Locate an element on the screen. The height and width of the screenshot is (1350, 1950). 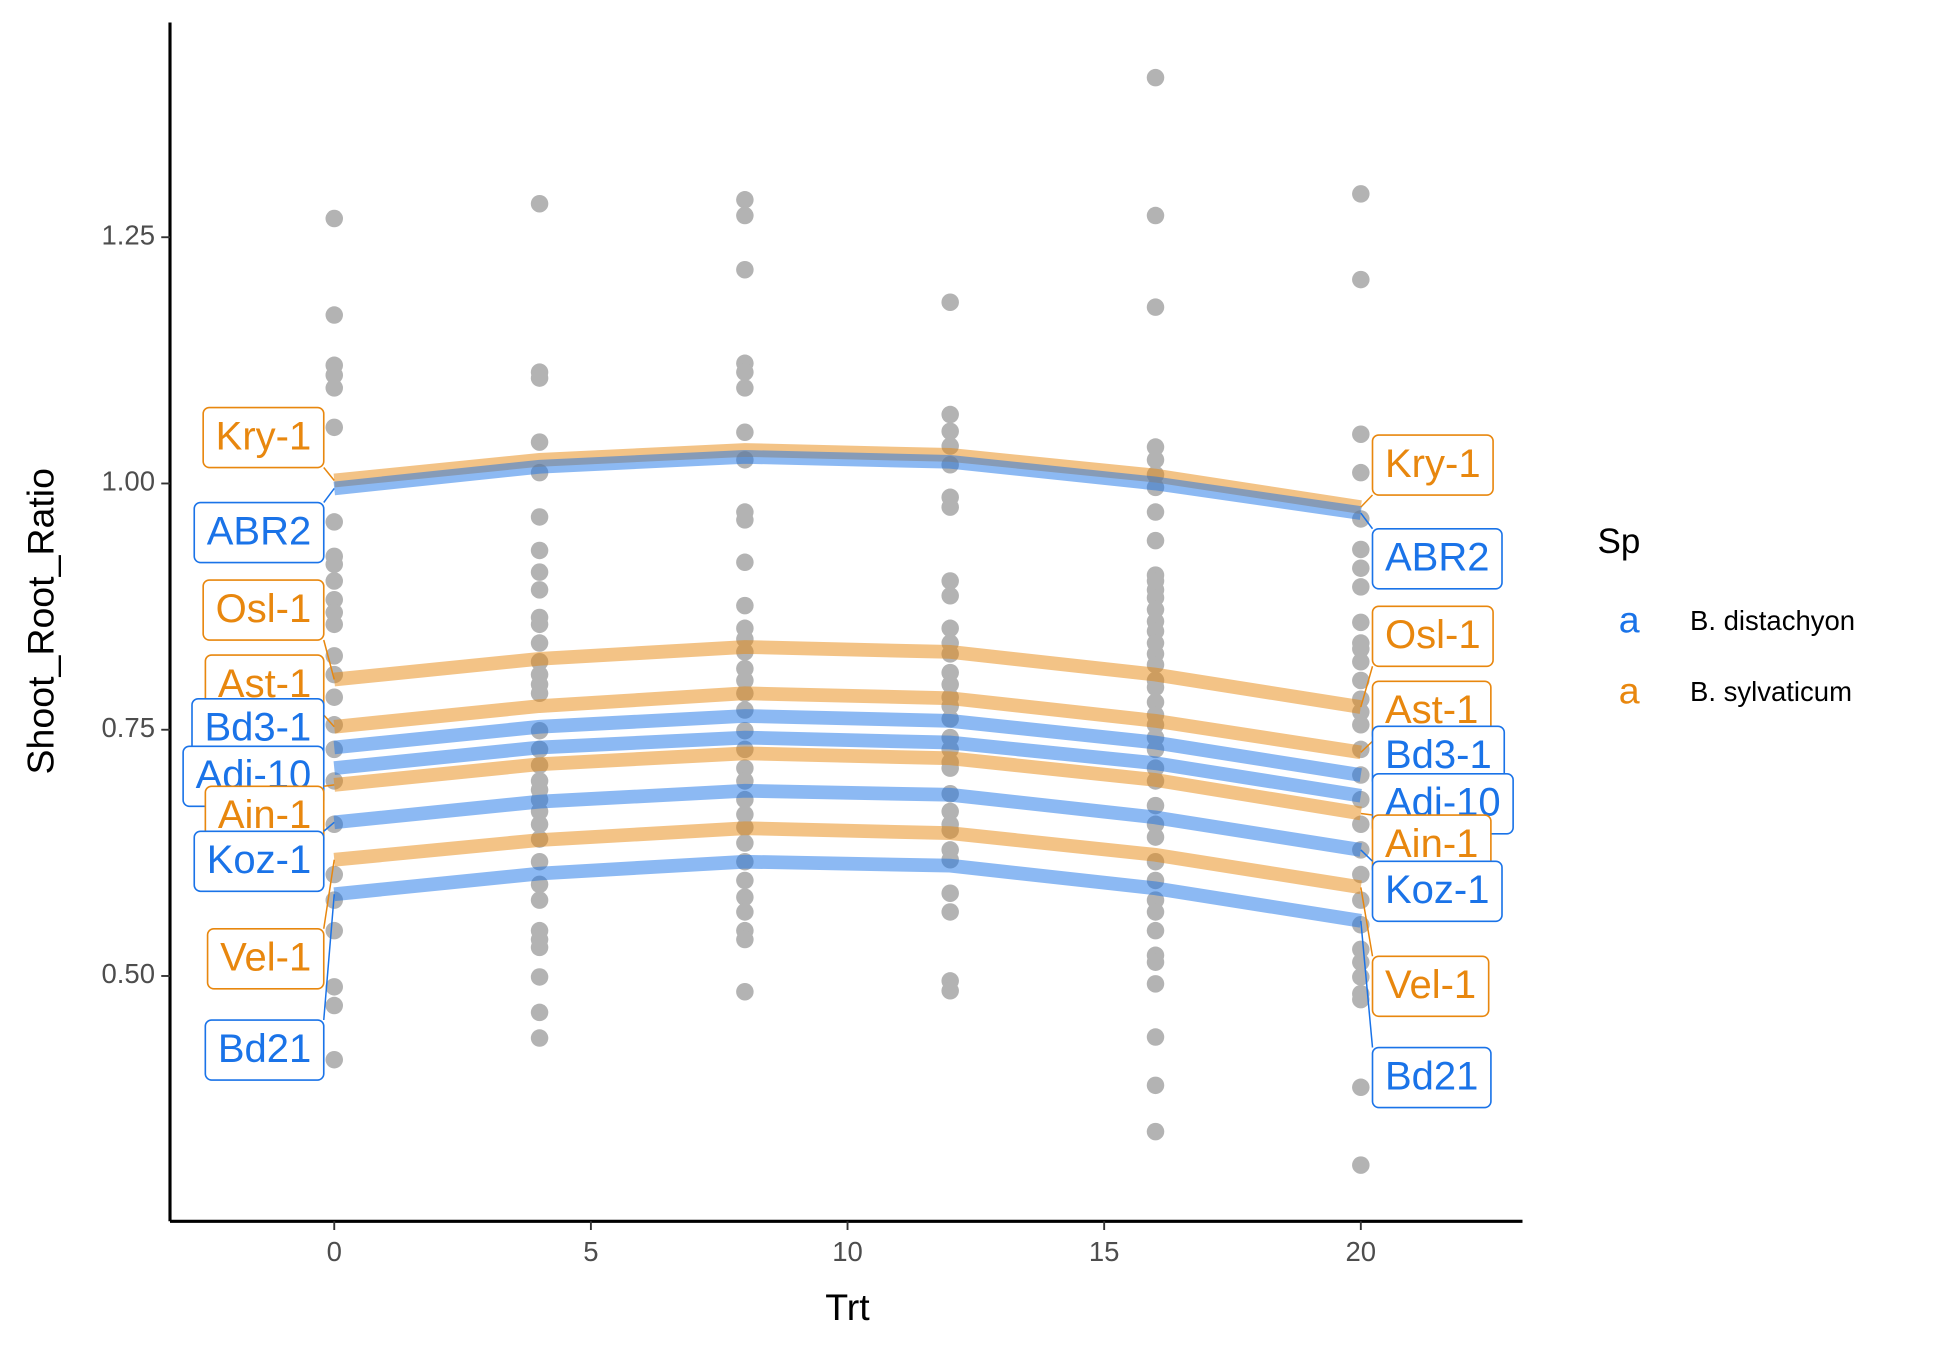
series-label-text: Kry-1 is located at coordinates (1433, 464).